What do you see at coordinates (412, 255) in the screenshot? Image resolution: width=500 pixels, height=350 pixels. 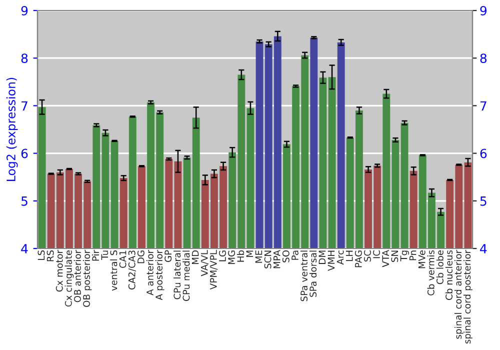 I see `x-tick-label: Pn` at bounding box center [412, 255].